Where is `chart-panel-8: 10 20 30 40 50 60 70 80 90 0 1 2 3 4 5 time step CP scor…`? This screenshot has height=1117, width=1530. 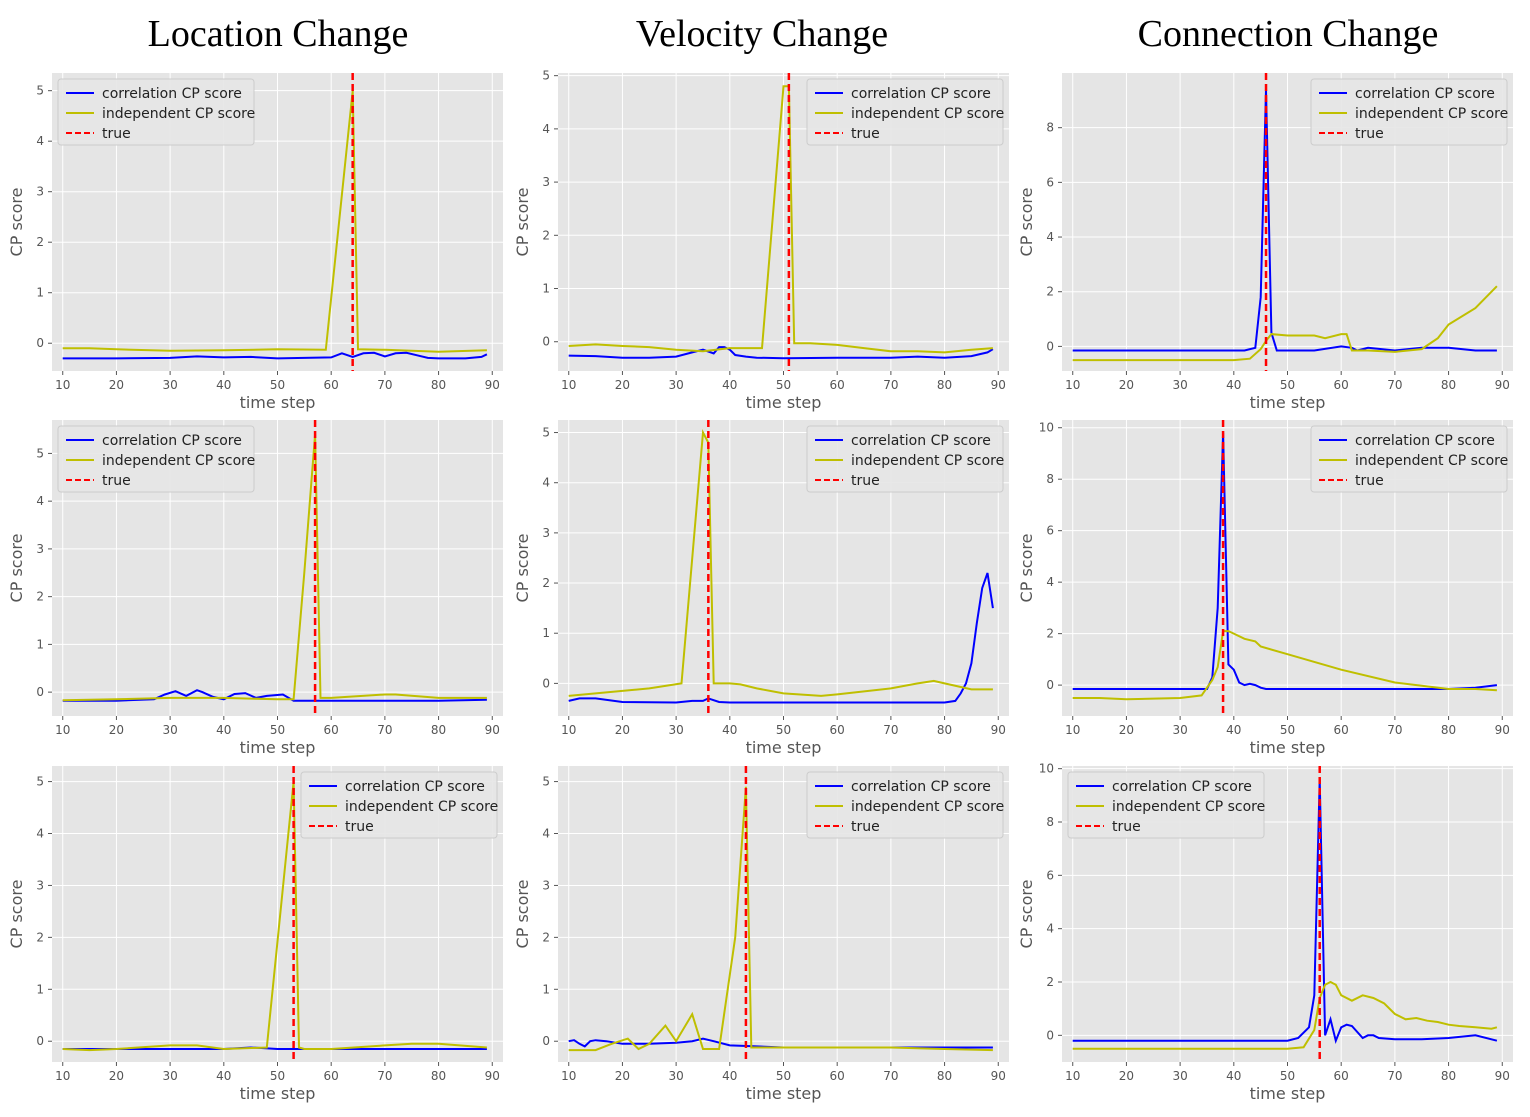
chart-panel-8: 10 20 30 40 50 60 70 80 90 0 1 2 3 4 5 time step CP scor… is located at coordinates (761, 934).